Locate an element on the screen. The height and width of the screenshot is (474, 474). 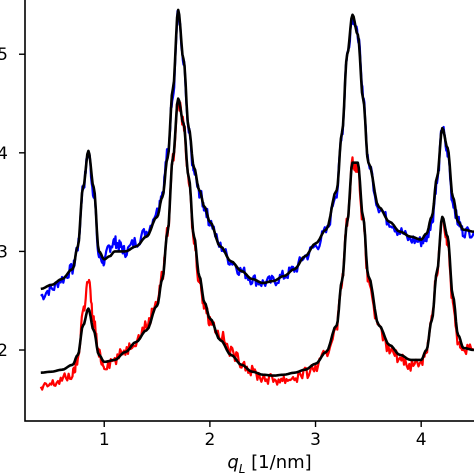
y-tick-label: 3 is located at coordinates (4, 252).